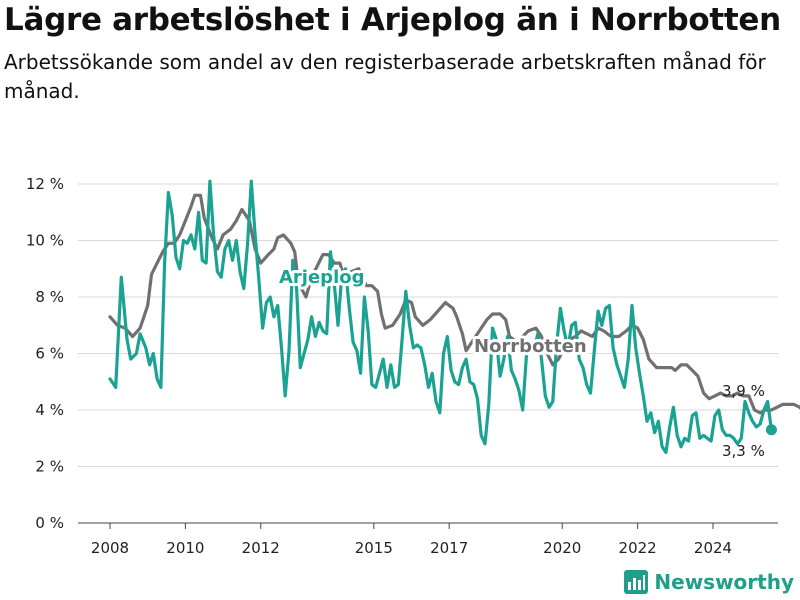  Describe the element at coordinates (562, 548) in the screenshot. I see `x-tick-label: 2020` at that location.